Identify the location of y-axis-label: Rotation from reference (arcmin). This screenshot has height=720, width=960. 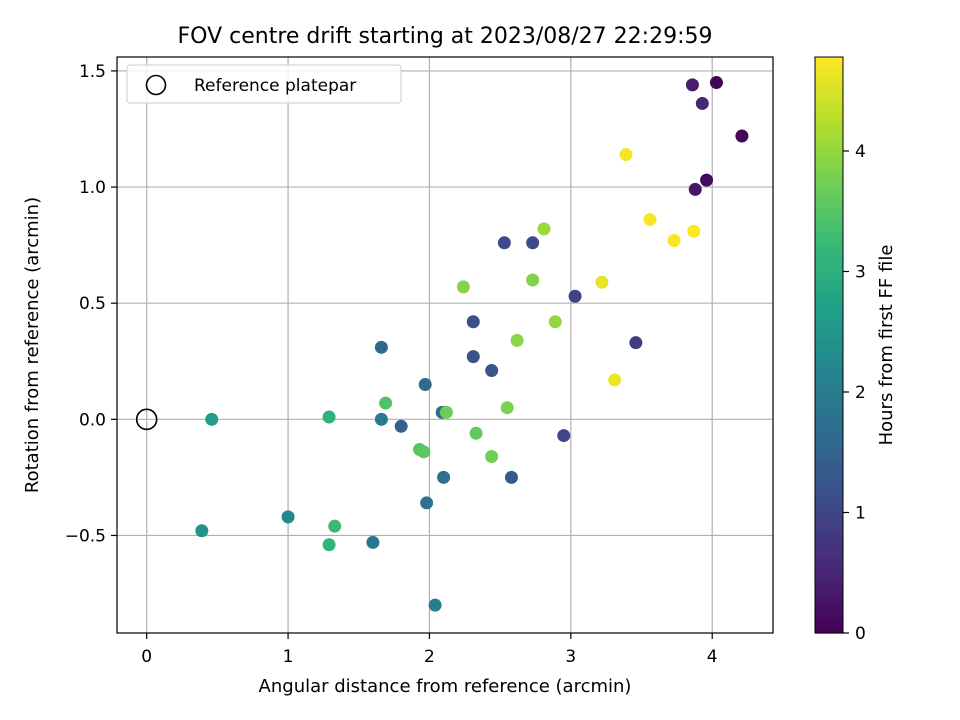
(32, 345).